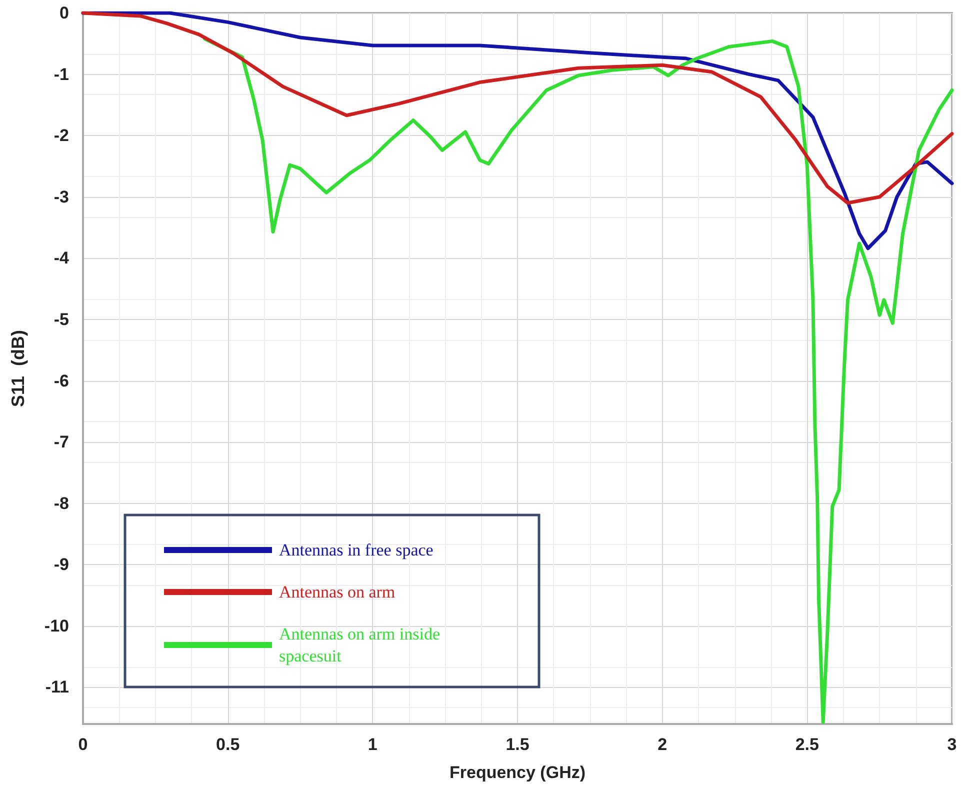 The image size is (961, 787). Describe the element at coordinates (56, 626) in the screenshot. I see `y-tick-label: -10` at that location.